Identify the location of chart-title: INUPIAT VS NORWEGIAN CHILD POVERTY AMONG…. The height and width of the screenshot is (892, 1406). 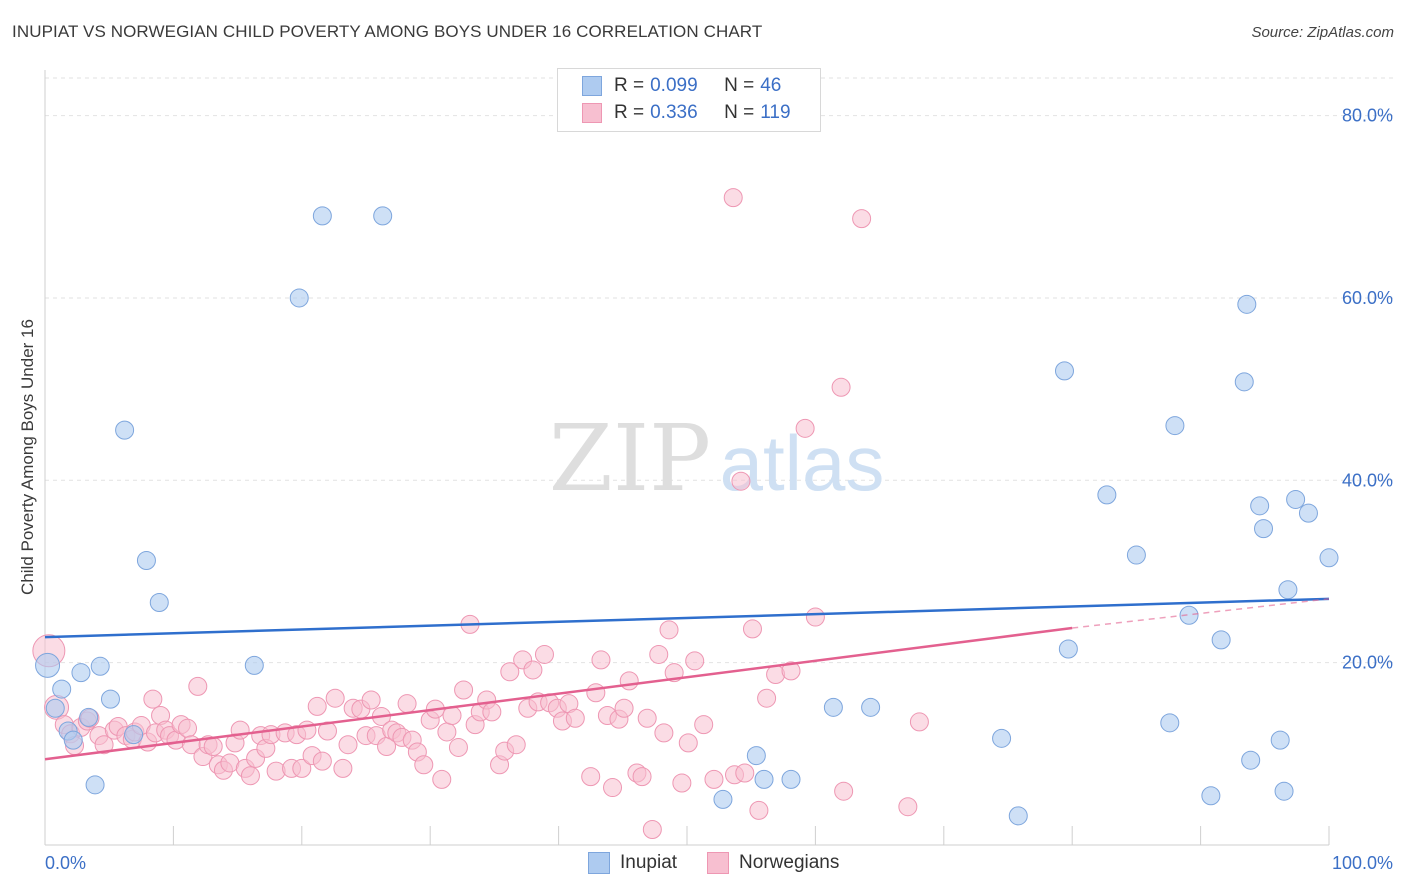
(387, 31).